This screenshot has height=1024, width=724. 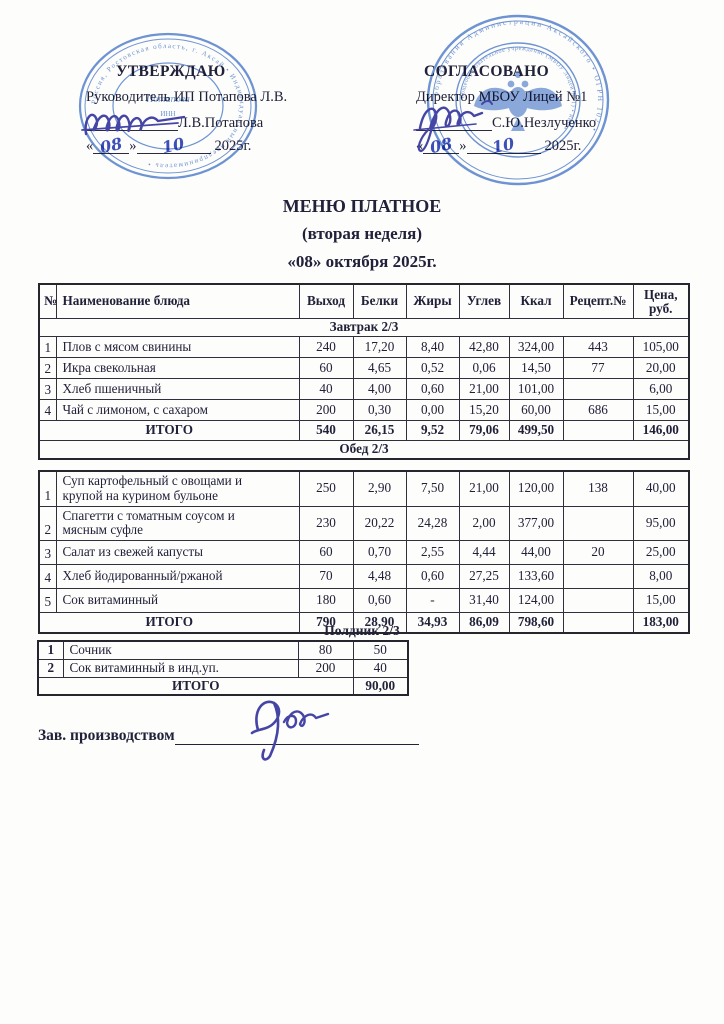 I want to click on total-fat: 34,93, so click(x=432, y=623).